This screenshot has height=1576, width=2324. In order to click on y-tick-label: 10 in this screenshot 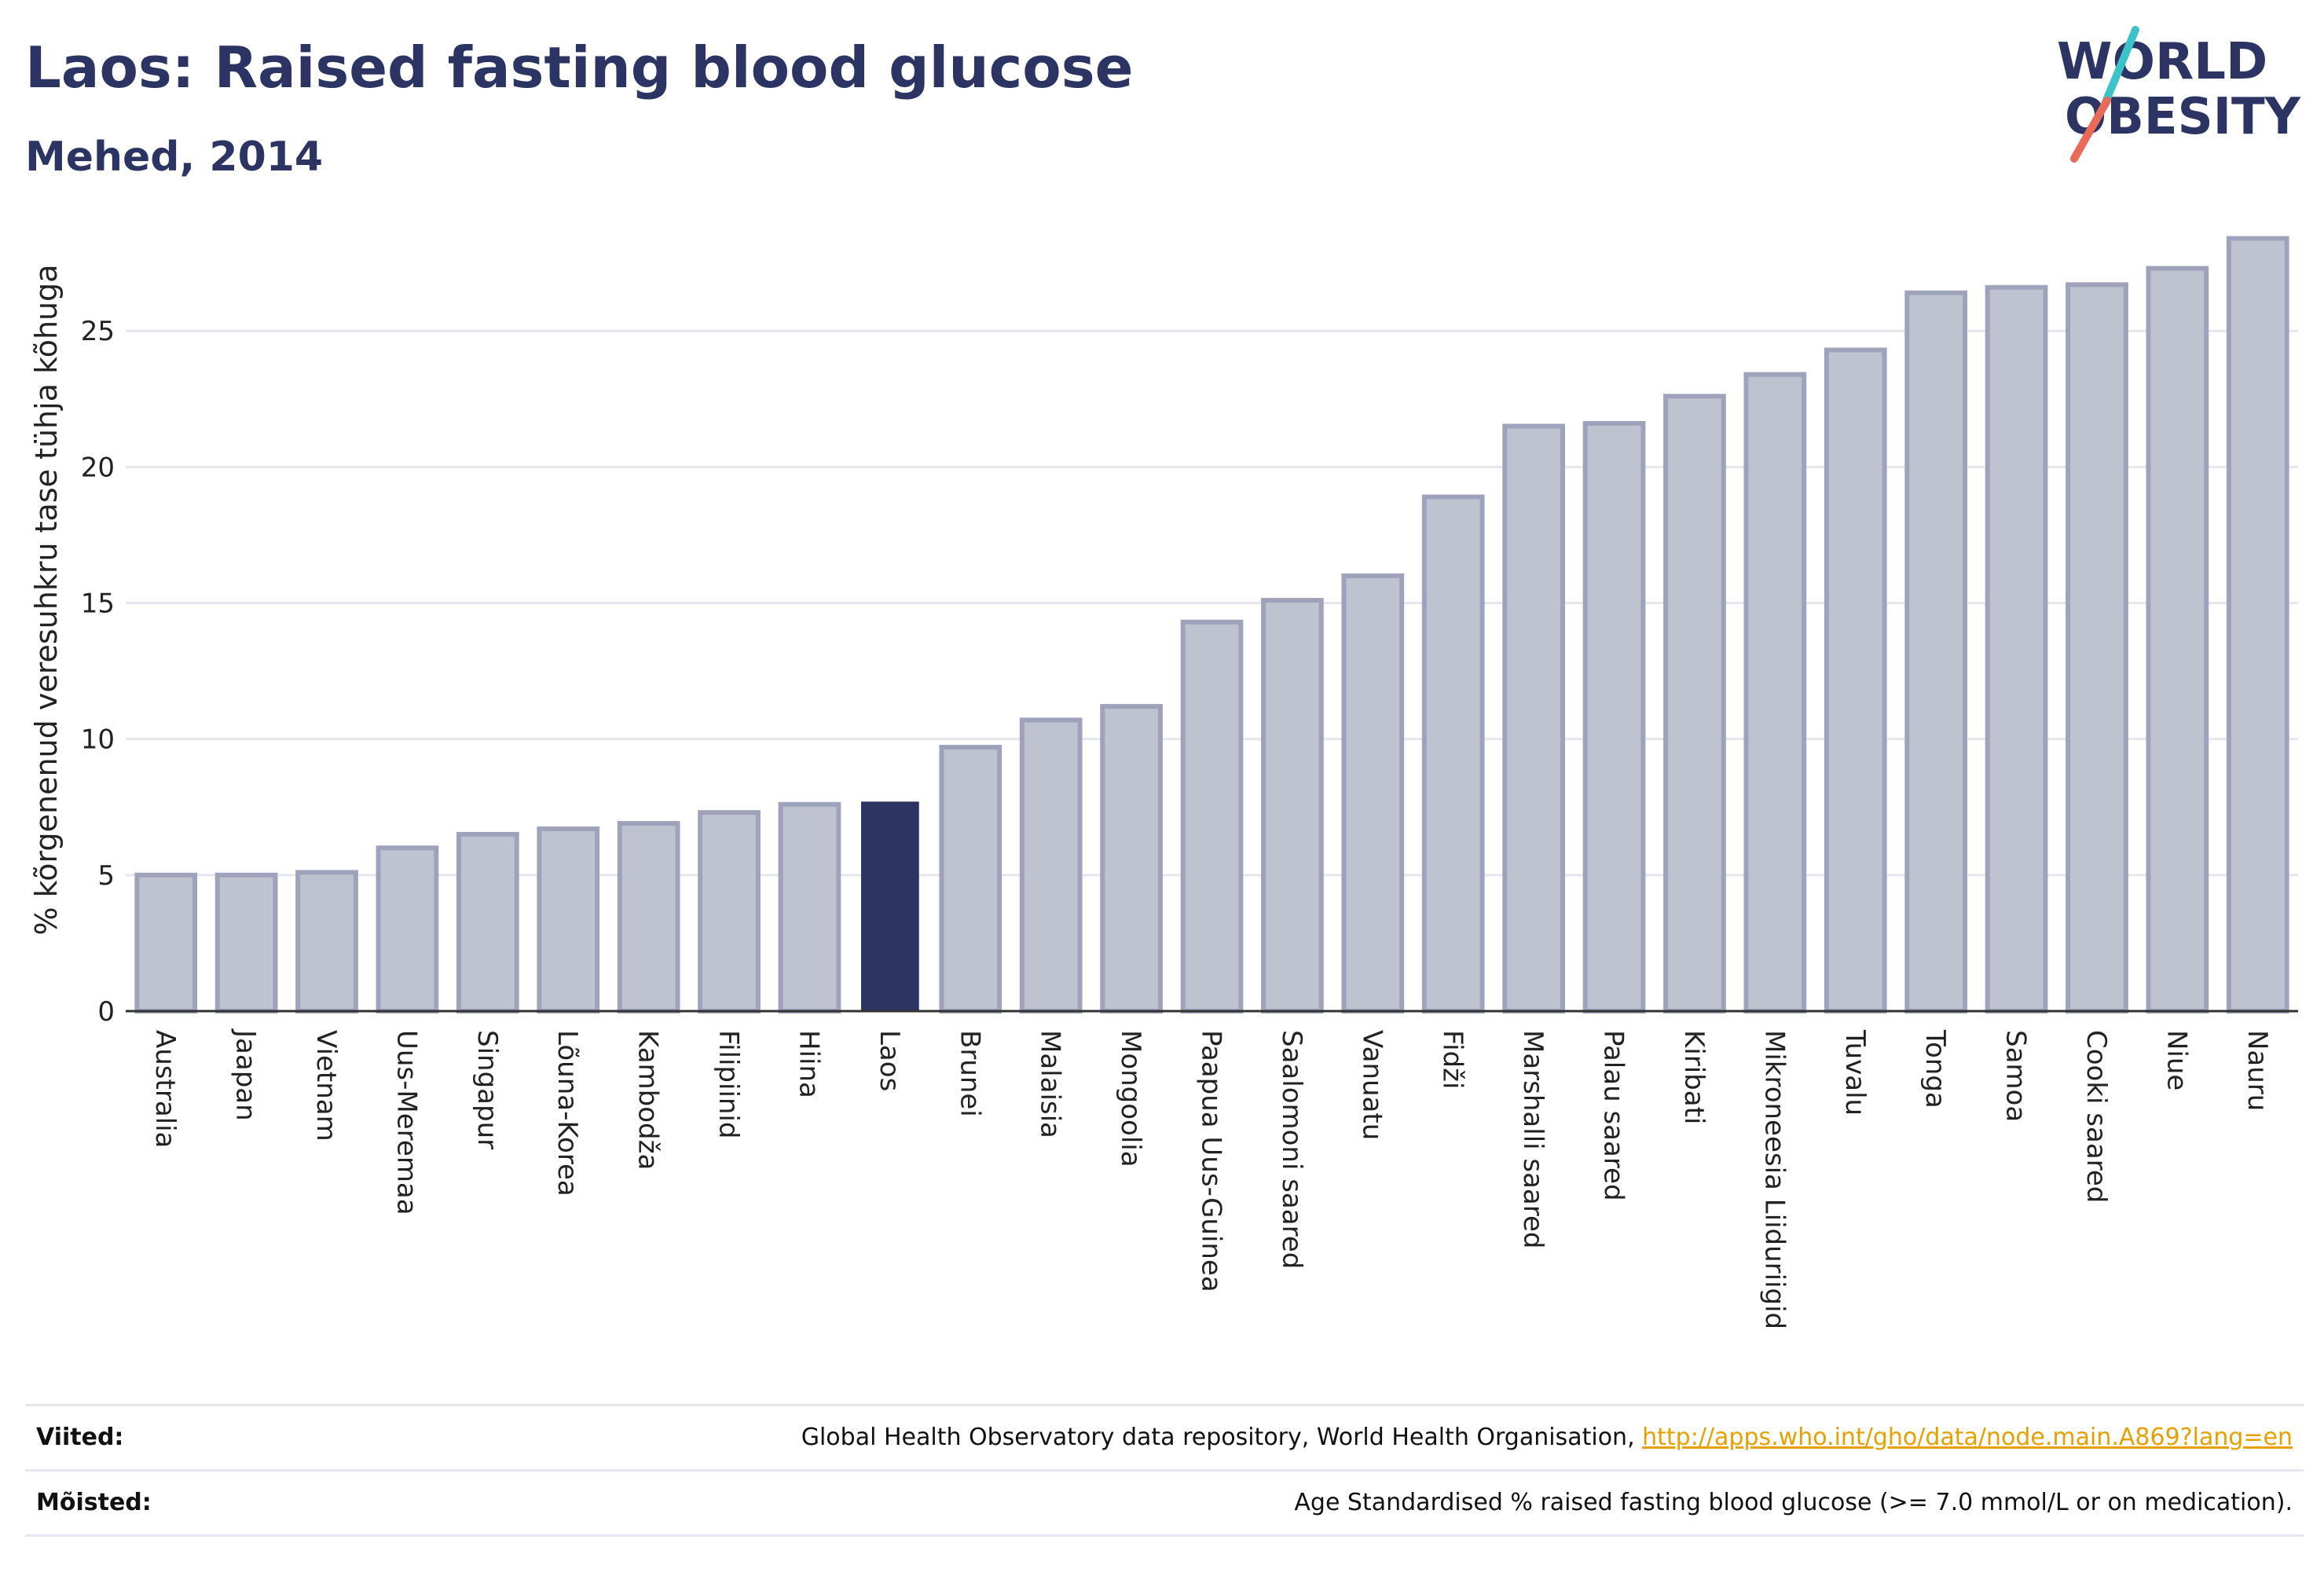, I will do `click(98, 740)`.